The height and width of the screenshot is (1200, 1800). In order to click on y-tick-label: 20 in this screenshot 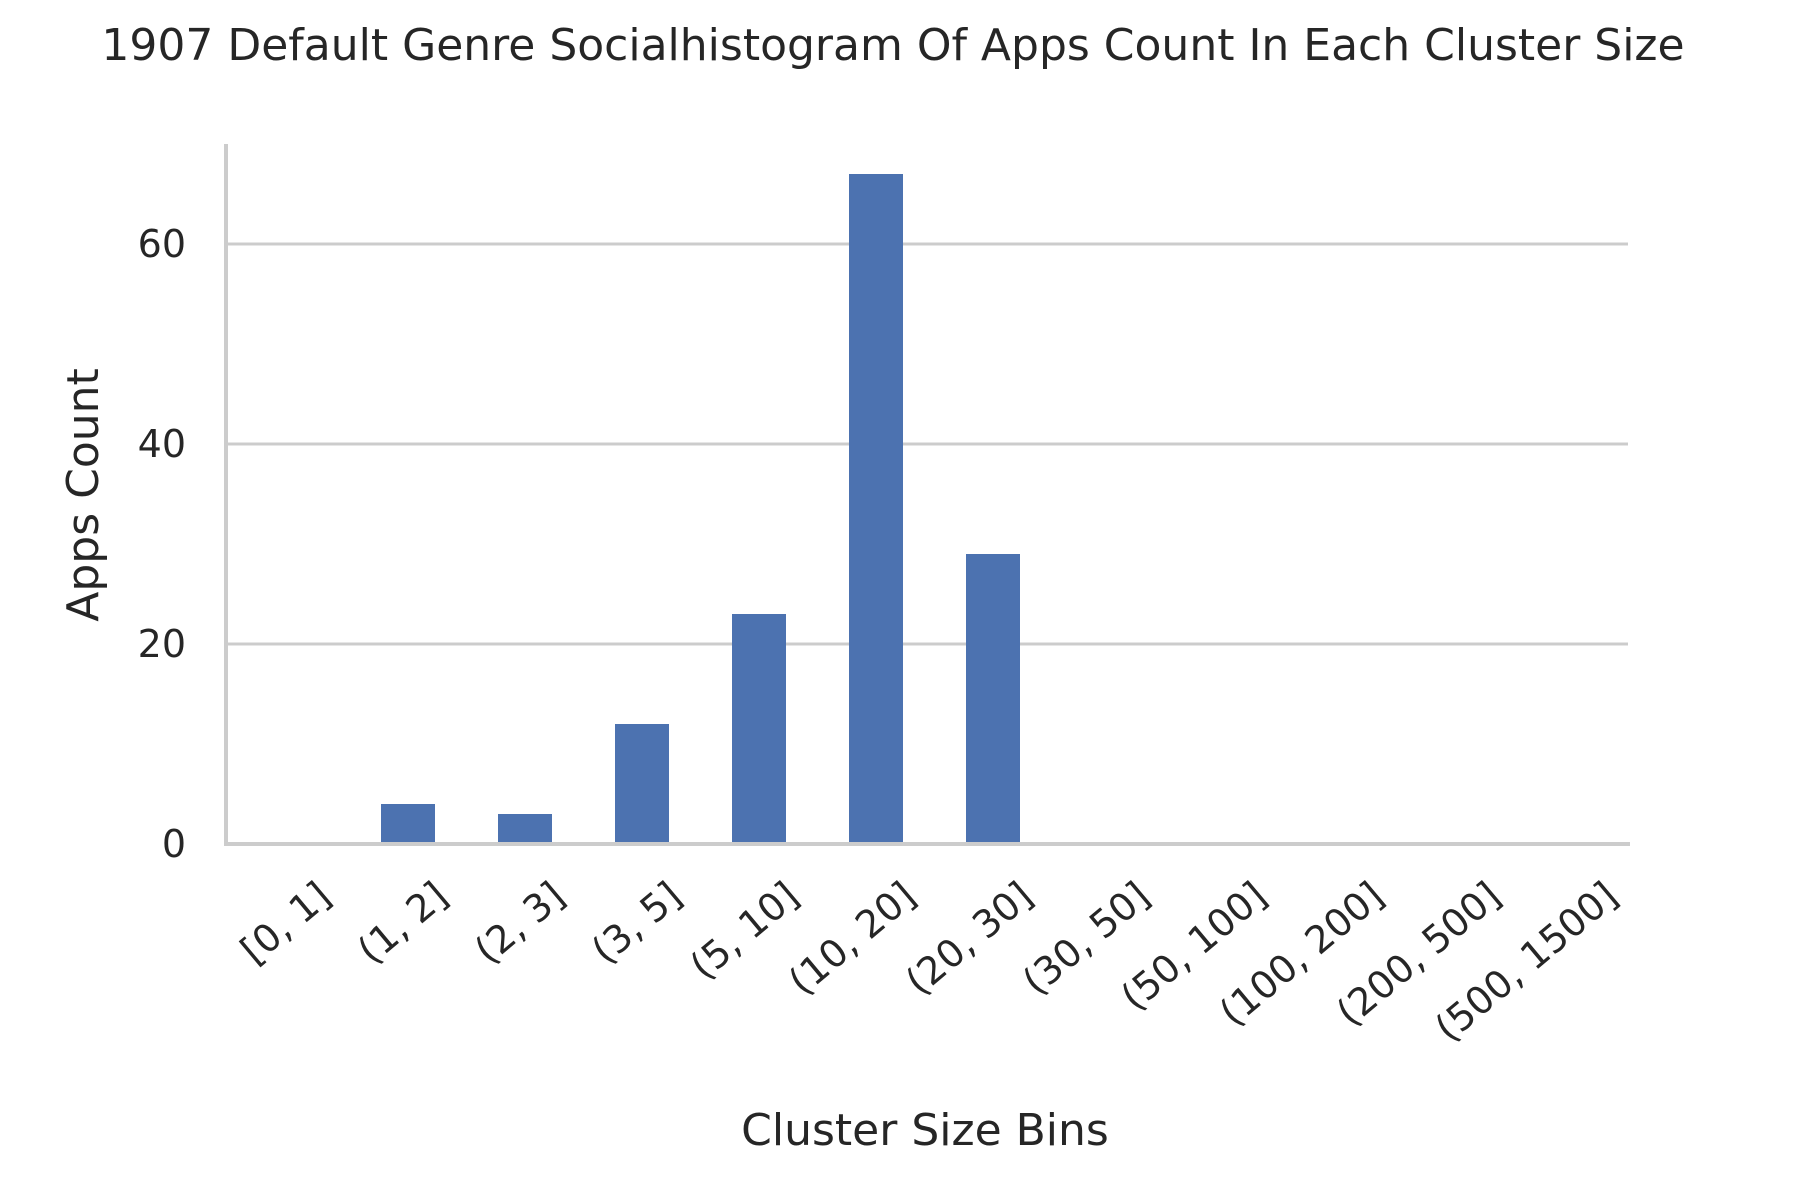, I will do `click(162, 644)`.